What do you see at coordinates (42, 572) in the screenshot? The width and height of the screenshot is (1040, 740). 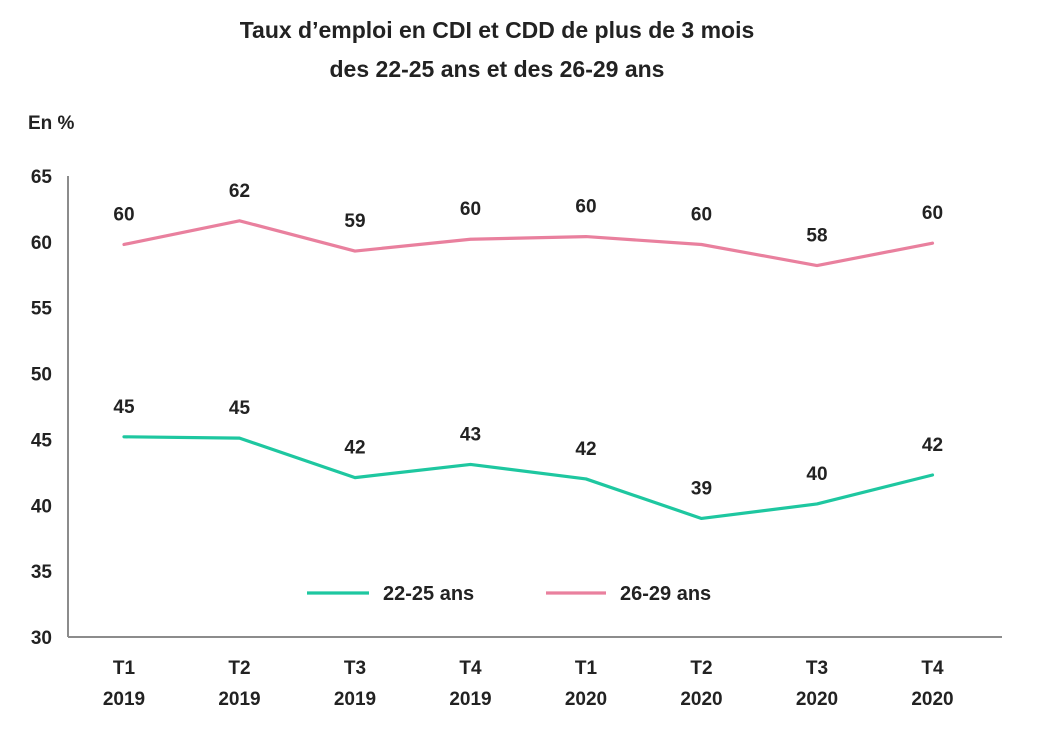 I see `y-tick-label: 35` at bounding box center [42, 572].